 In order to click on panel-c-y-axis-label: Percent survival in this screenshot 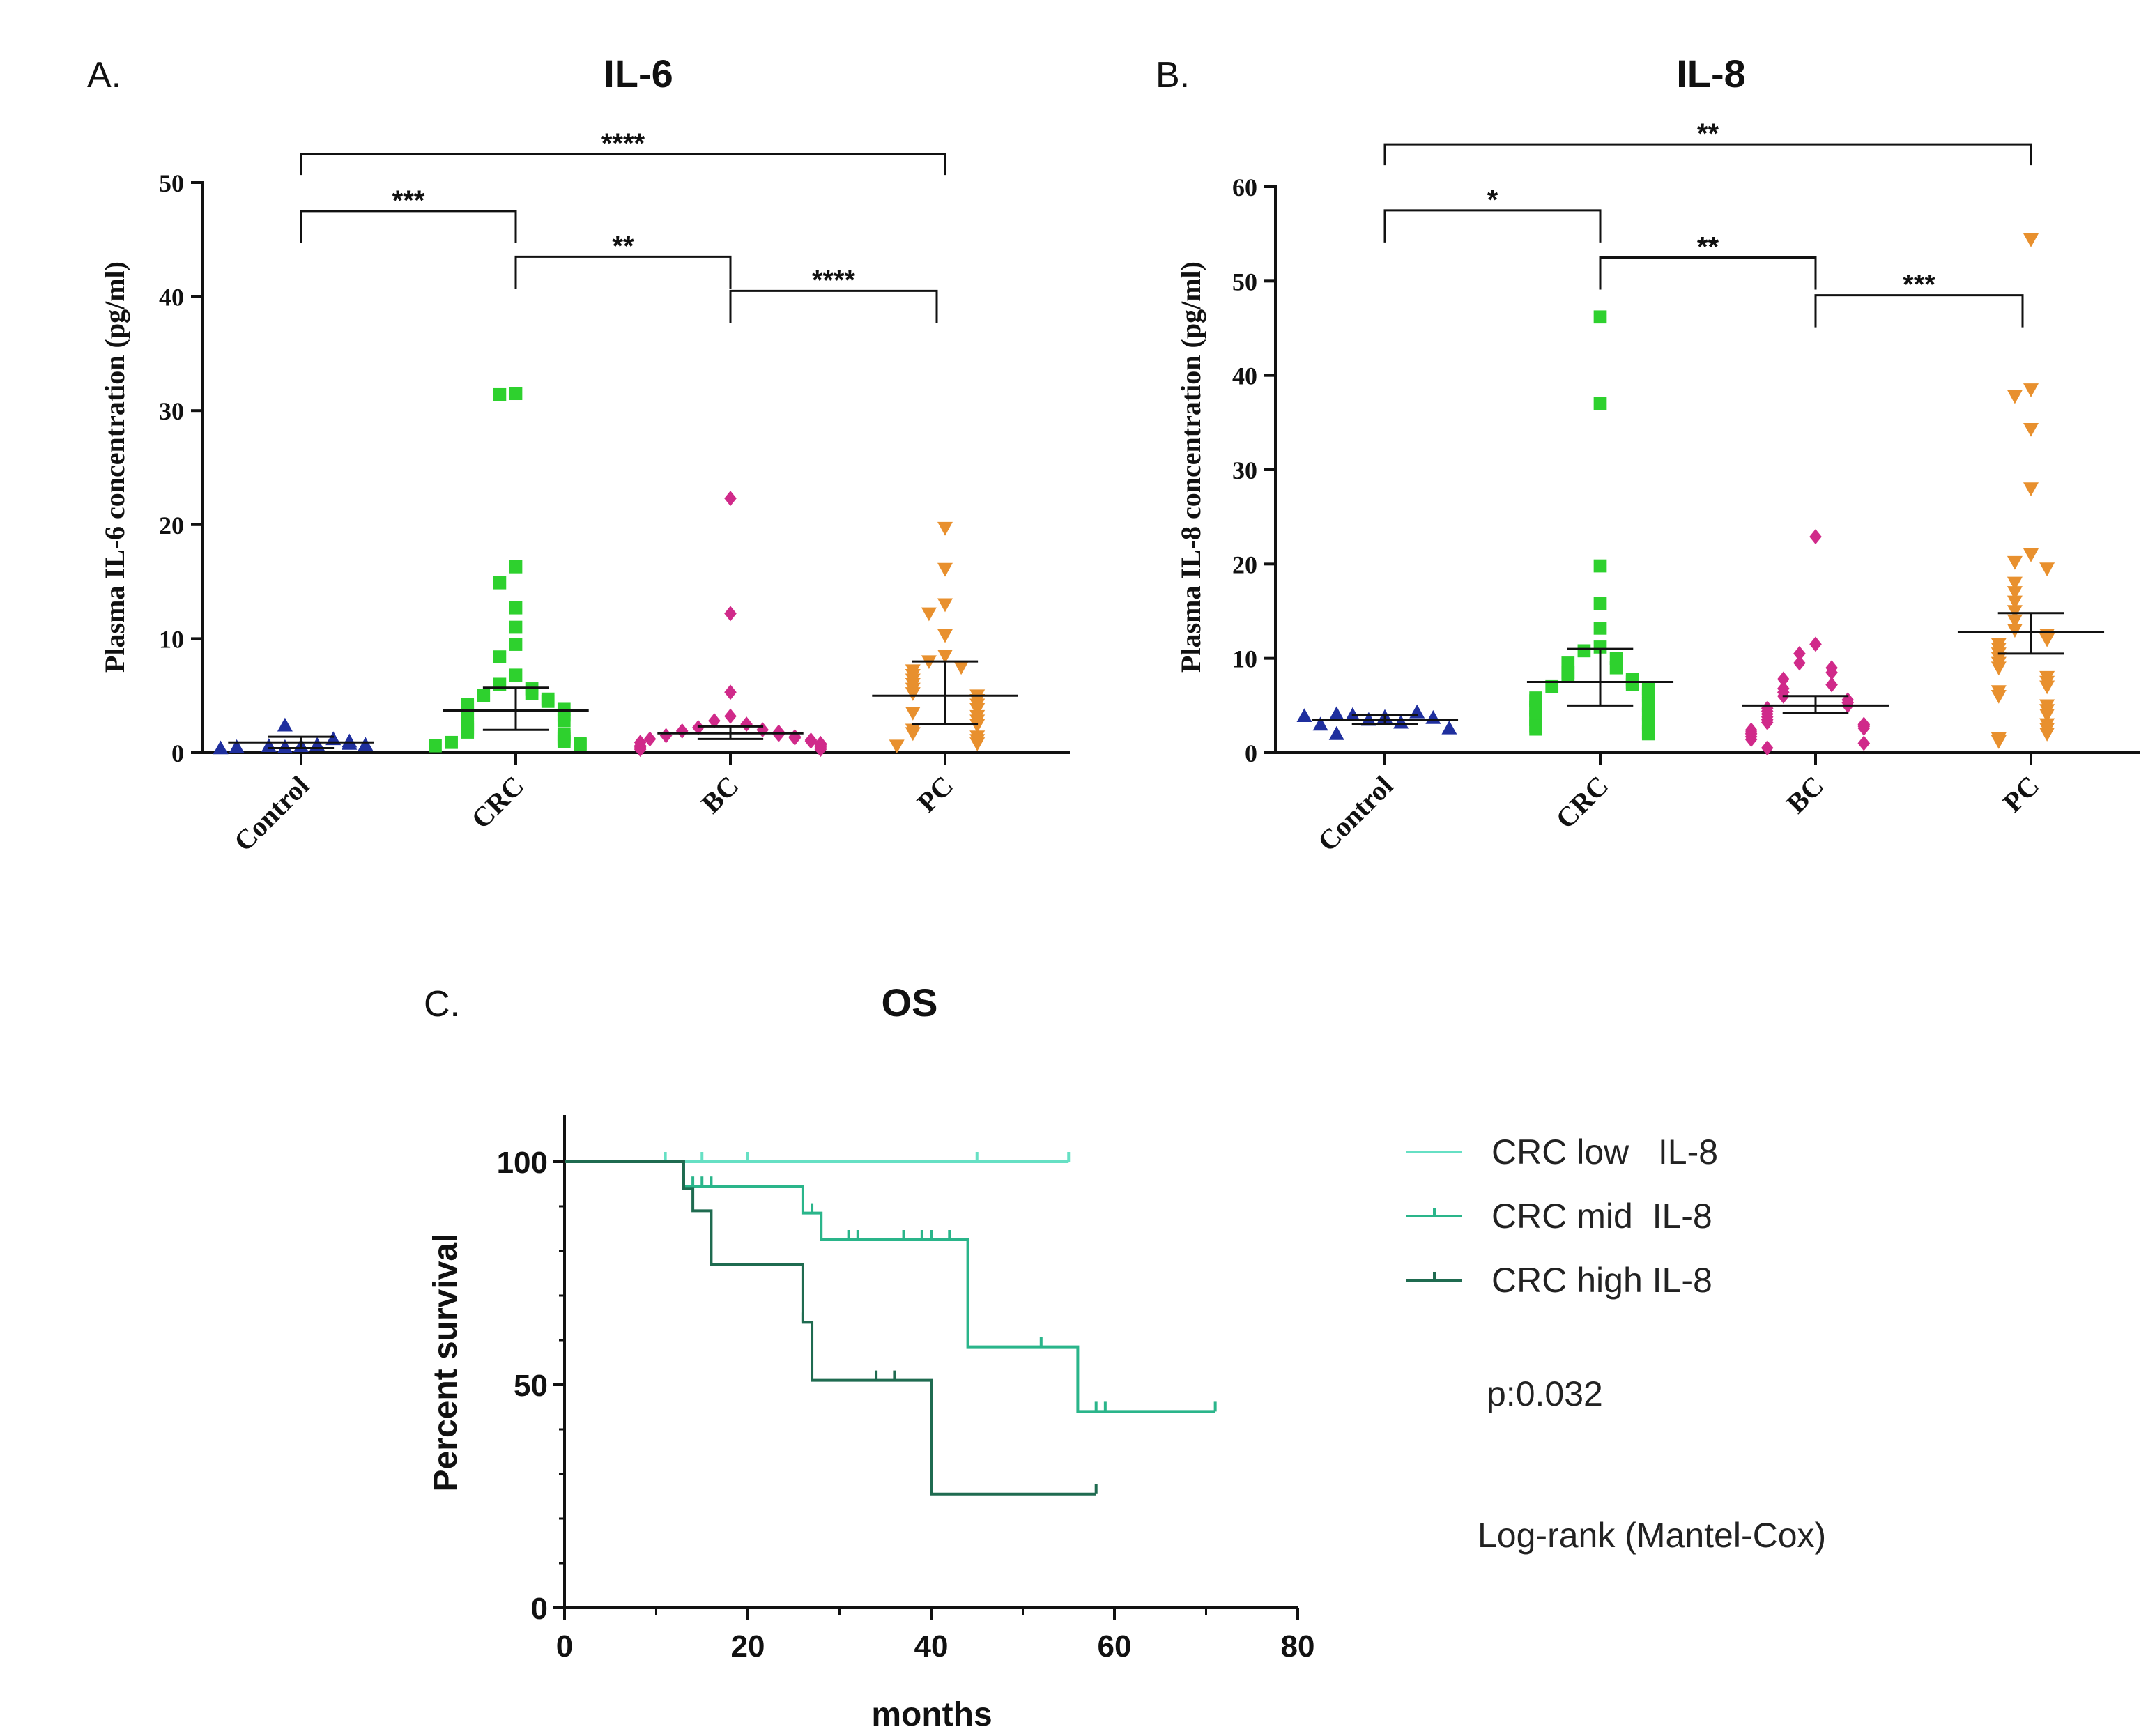, I will do `click(445, 1363)`.